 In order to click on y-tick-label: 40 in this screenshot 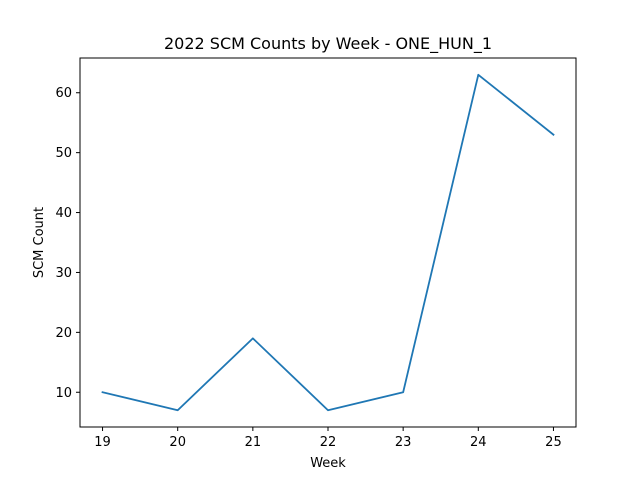, I will do `click(63, 213)`.